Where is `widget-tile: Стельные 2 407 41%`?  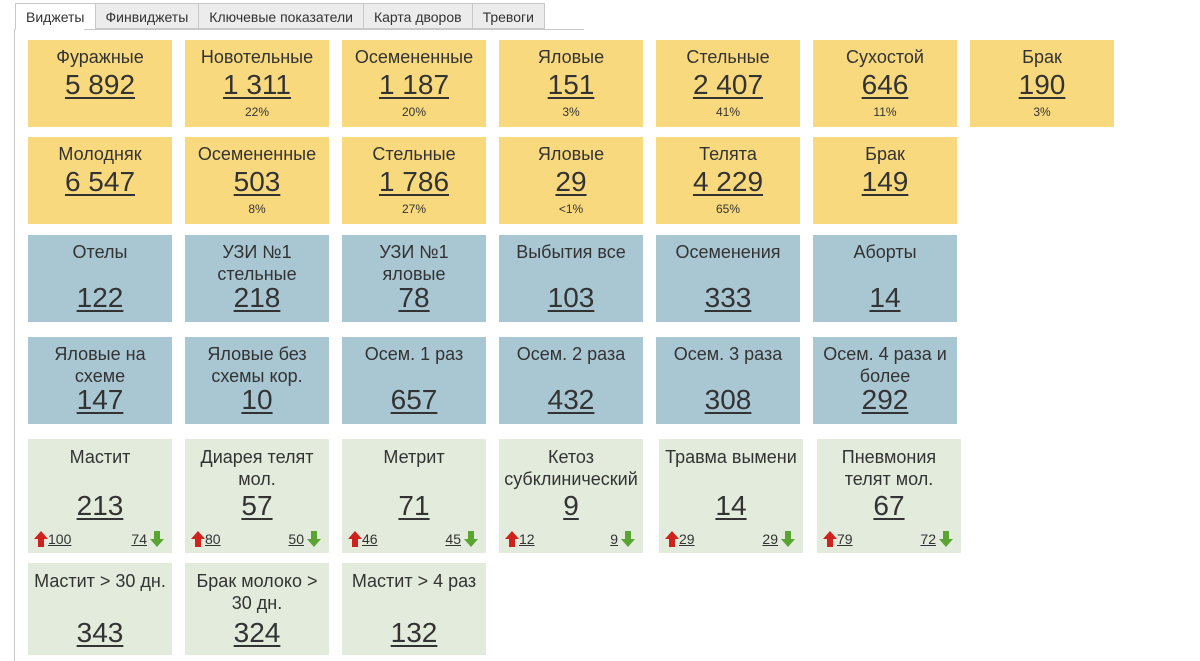 widget-tile: Стельные 2 407 41% is located at coordinates (728, 83).